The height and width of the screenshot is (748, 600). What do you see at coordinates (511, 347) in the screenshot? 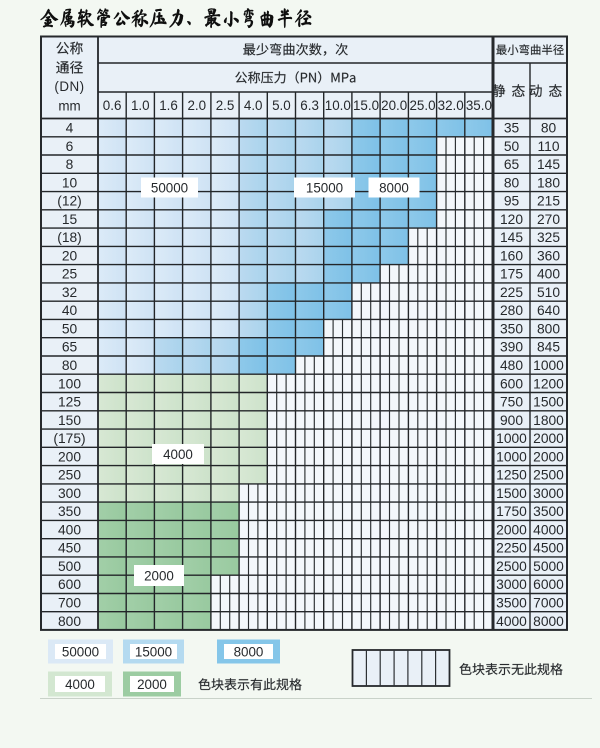
I see `svg-text: 390` at bounding box center [511, 347].